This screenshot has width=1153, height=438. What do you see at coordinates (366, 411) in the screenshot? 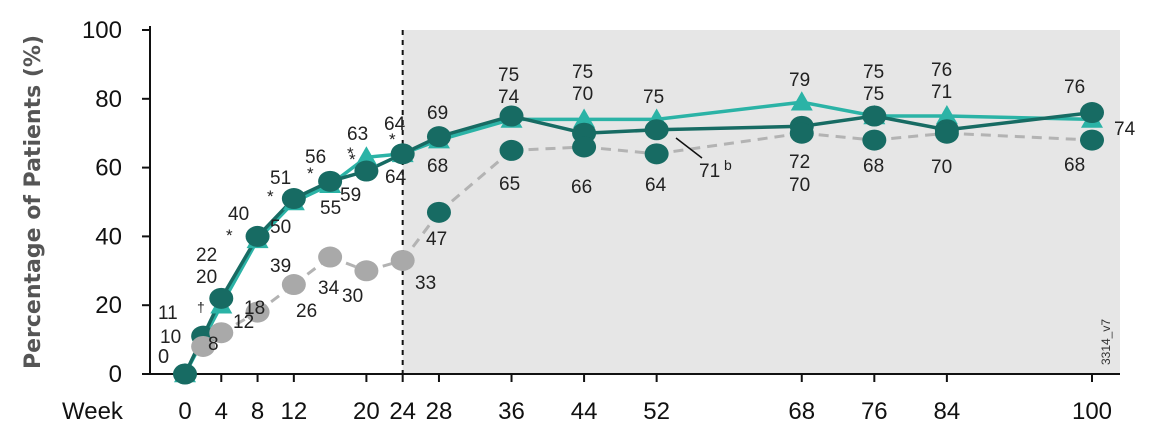
I see `x-tick-label: 20` at bounding box center [366, 411].